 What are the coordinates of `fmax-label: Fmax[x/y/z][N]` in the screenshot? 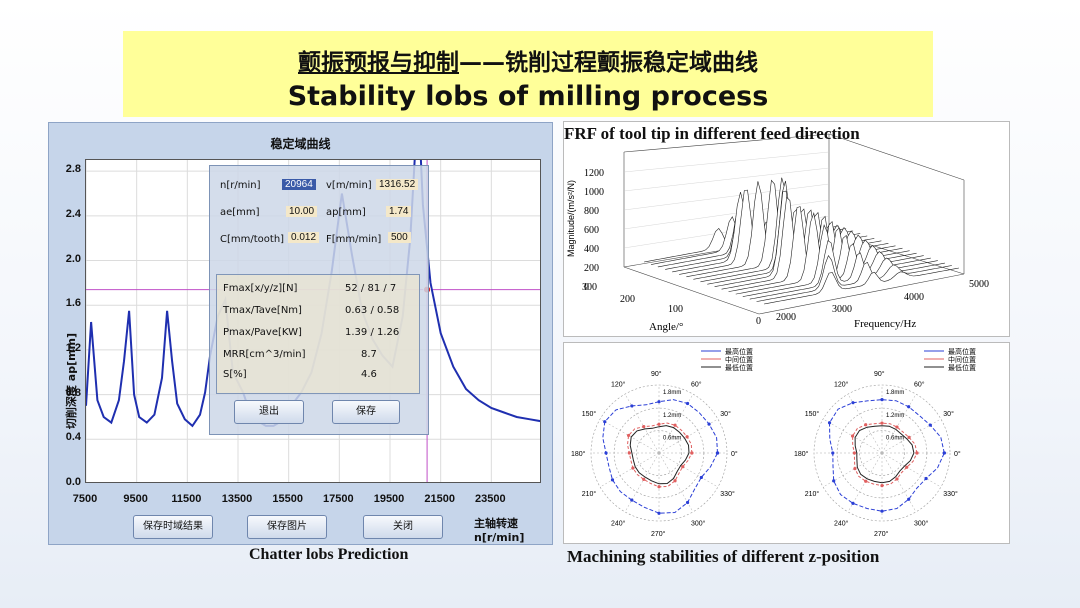 It's located at (260, 288).